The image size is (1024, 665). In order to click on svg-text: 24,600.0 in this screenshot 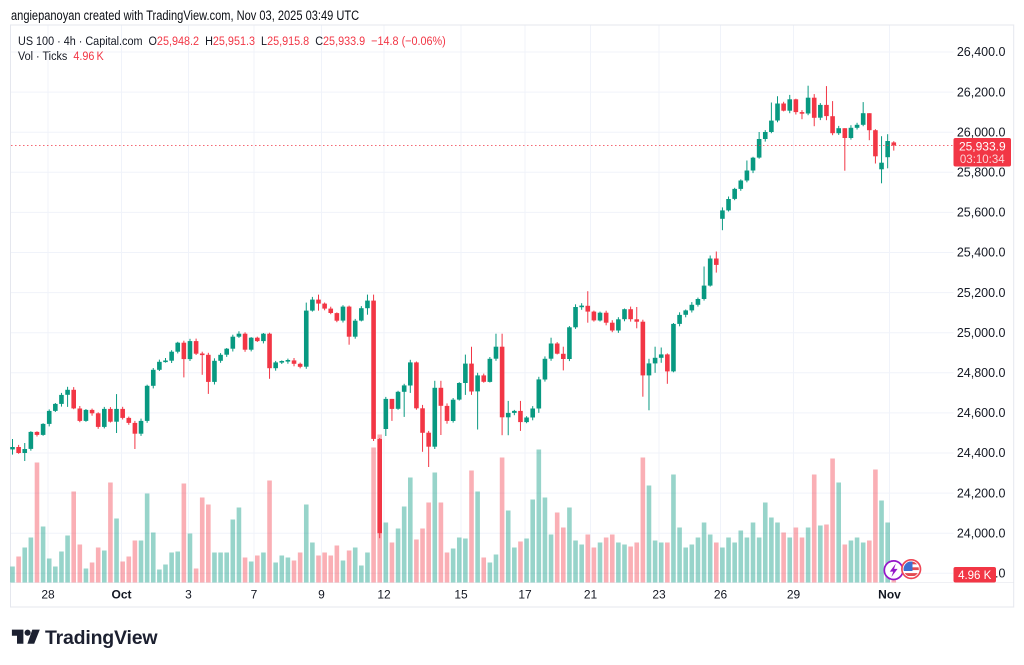, I will do `click(981, 413)`.